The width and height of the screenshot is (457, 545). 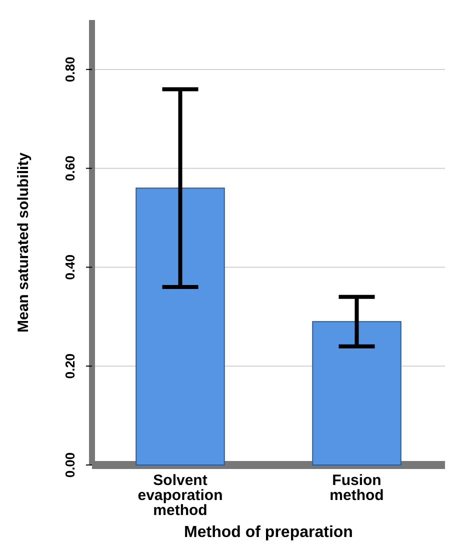 I want to click on y-tick-label: 0.40, so click(x=70, y=267).